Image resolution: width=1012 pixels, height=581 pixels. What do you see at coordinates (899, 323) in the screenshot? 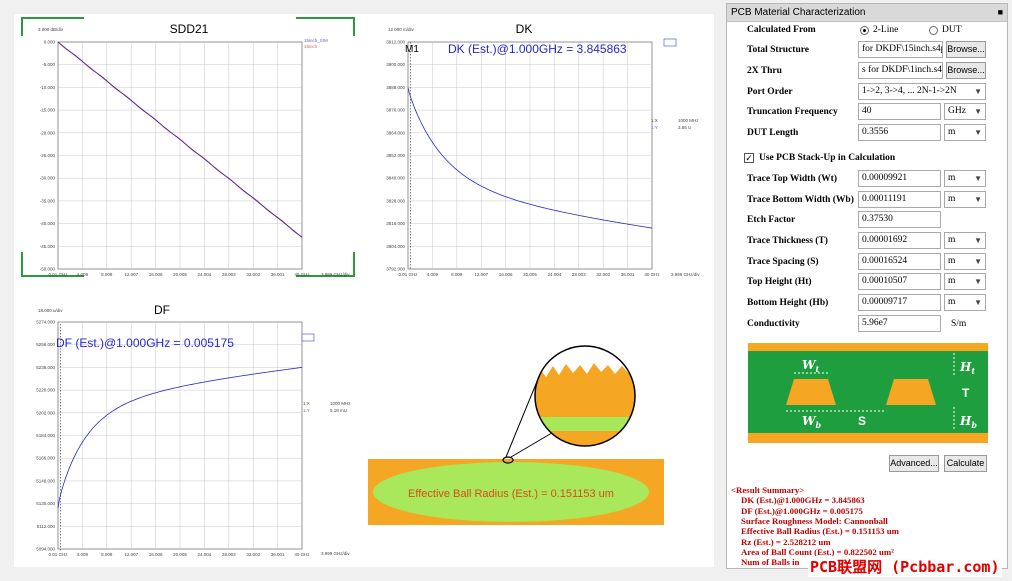
I see `conductivity-input: 5.96e7` at bounding box center [899, 323].